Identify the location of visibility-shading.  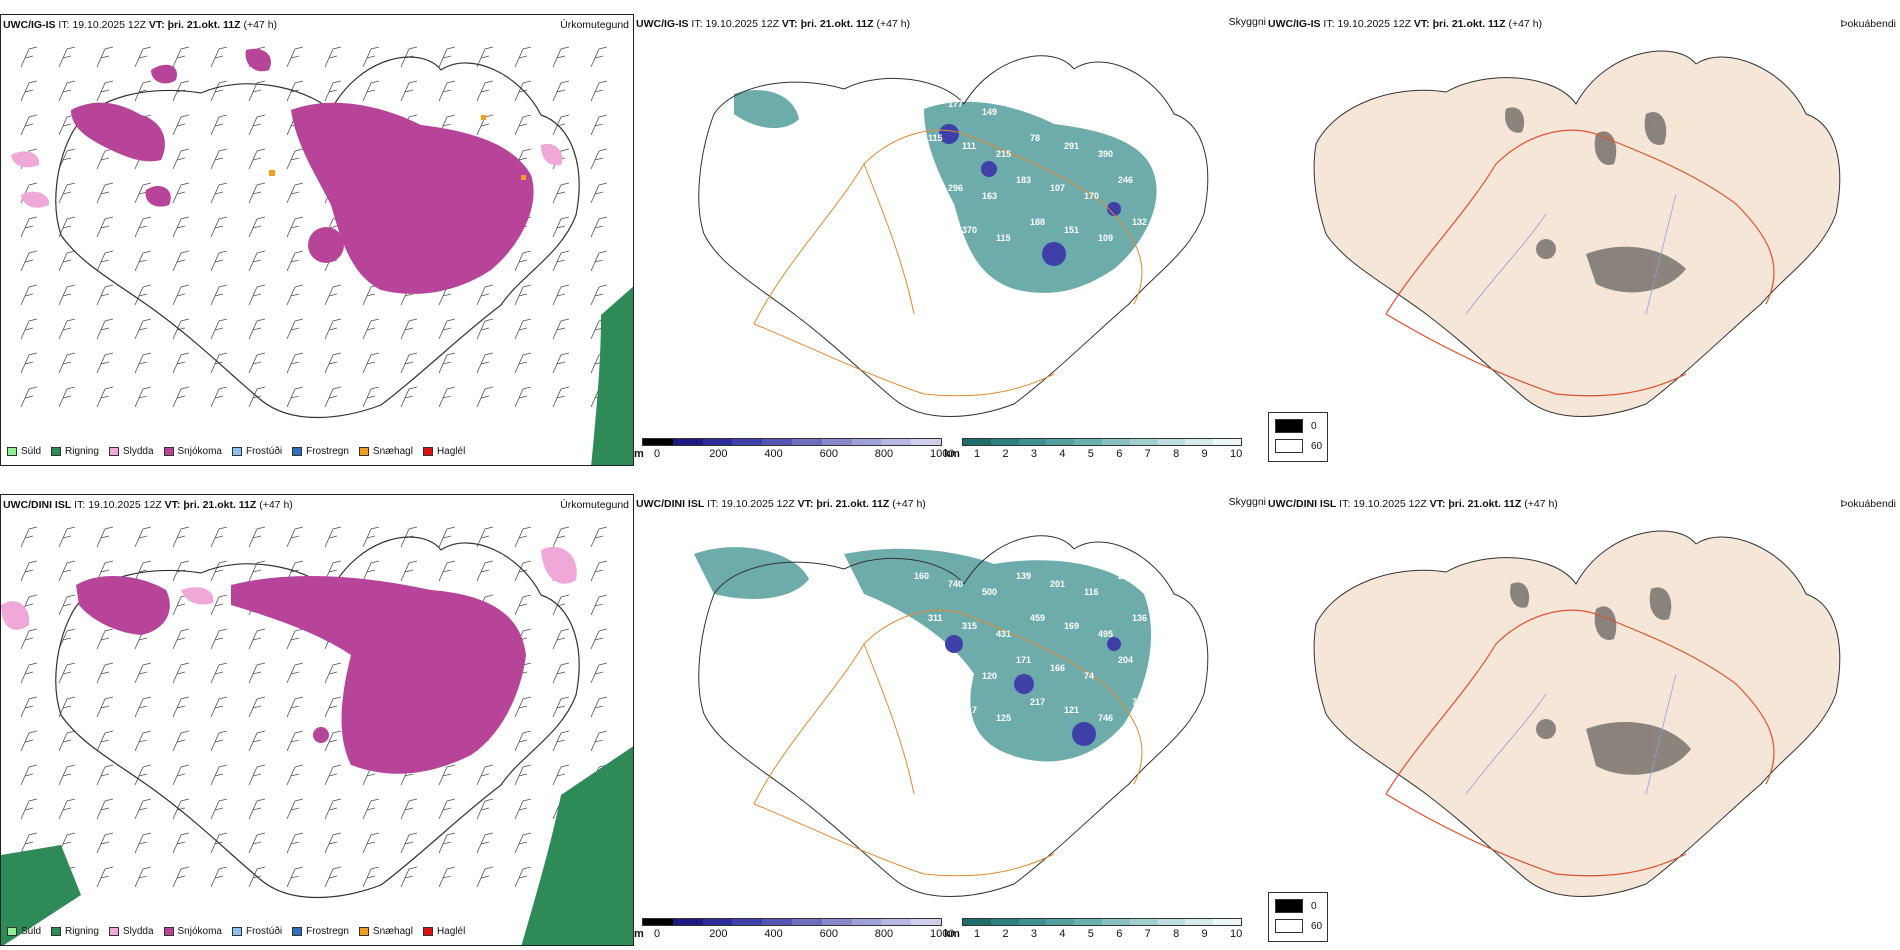
(945, 191).